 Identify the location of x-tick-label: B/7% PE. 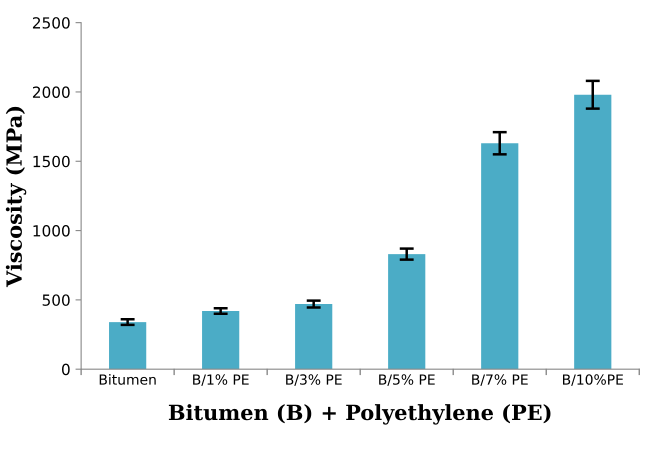
(500, 380).